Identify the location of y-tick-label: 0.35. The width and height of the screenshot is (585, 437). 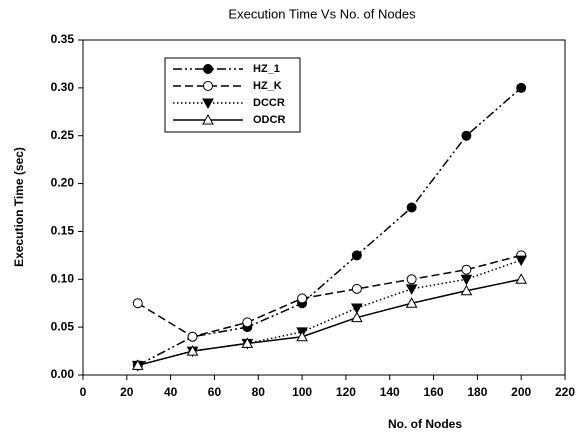
(63, 39).